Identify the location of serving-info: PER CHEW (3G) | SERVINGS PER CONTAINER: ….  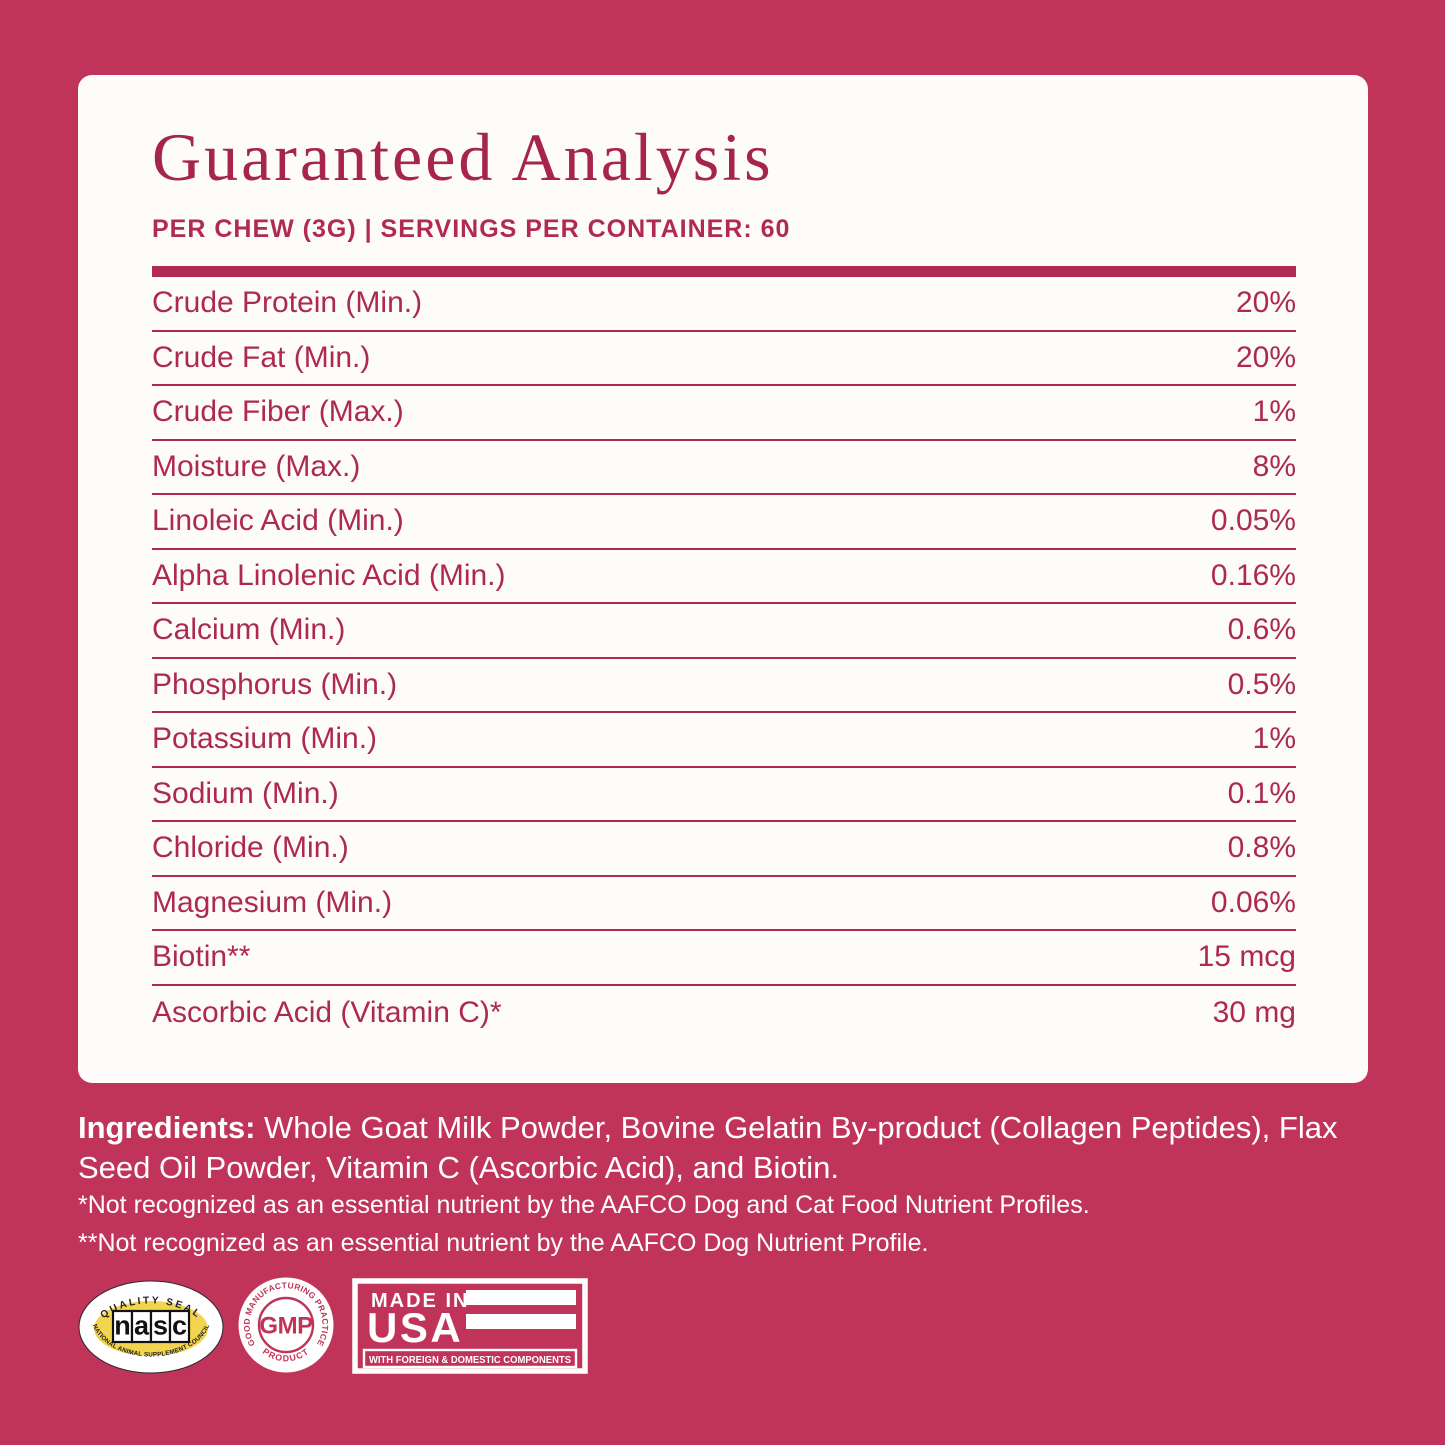
(471, 229).